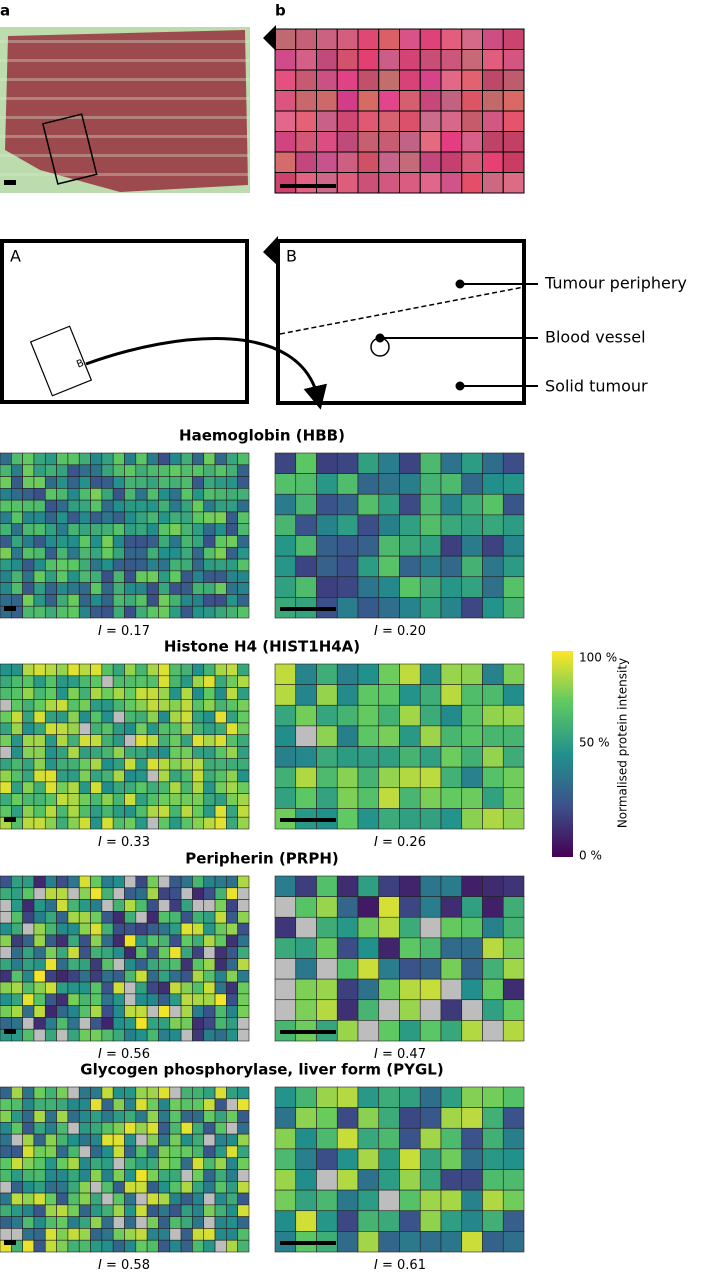 This screenshot has width=712, height=1278. I want to click on colorbar-label: Normalised protein intensity, so click(623, 743).